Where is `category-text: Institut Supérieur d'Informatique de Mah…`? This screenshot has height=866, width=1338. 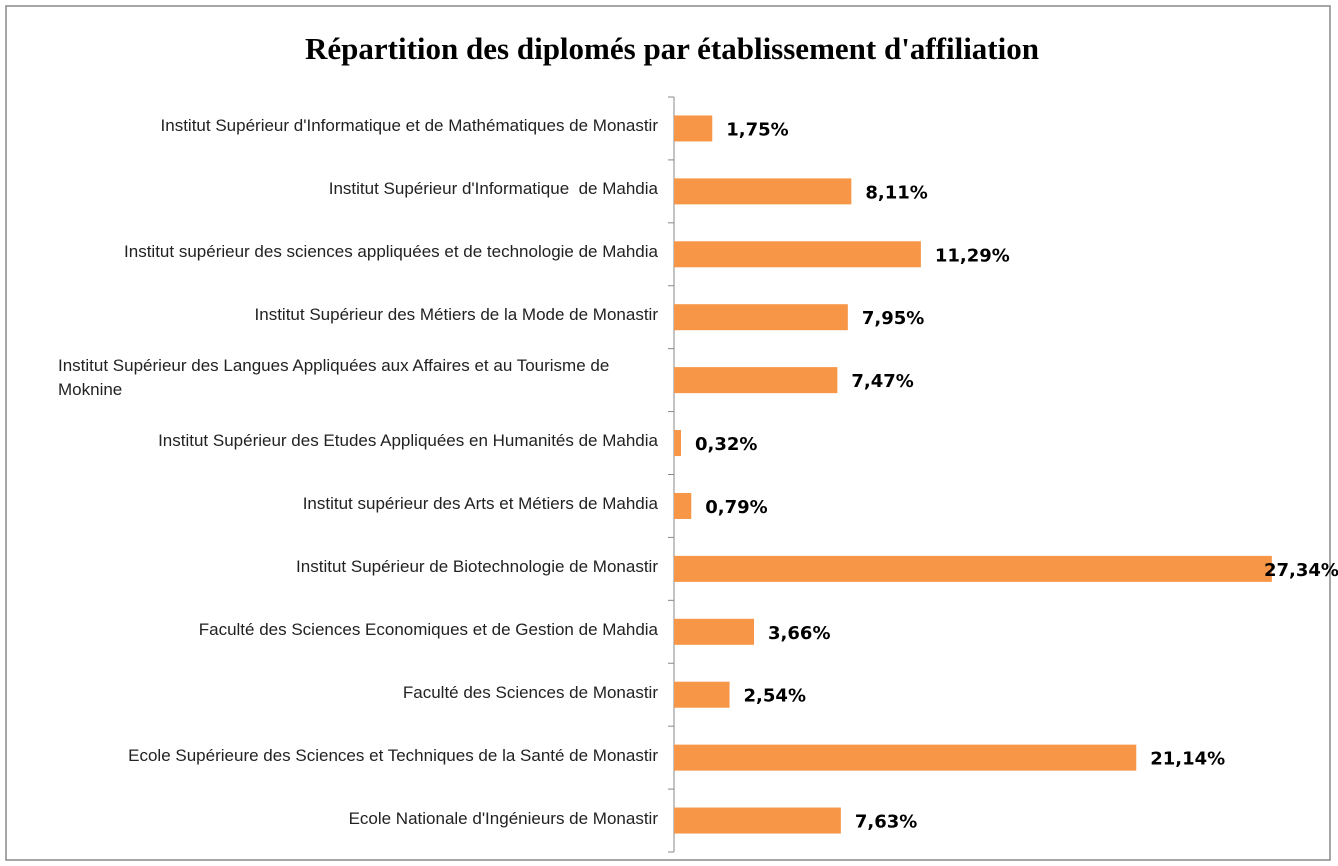 category-text: Institut Supérieur d'Informatique de Mah… is located at coordinates (493, 189).